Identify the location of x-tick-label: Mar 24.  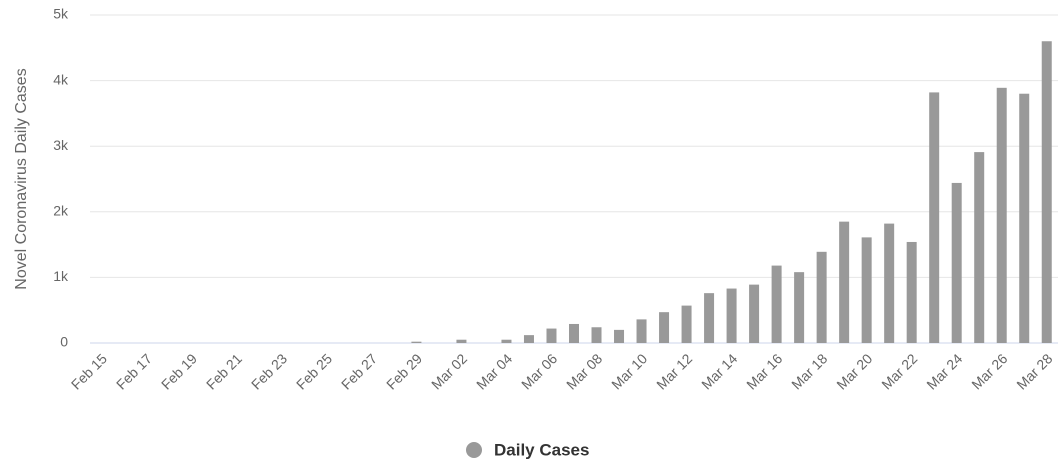
(944, 371).